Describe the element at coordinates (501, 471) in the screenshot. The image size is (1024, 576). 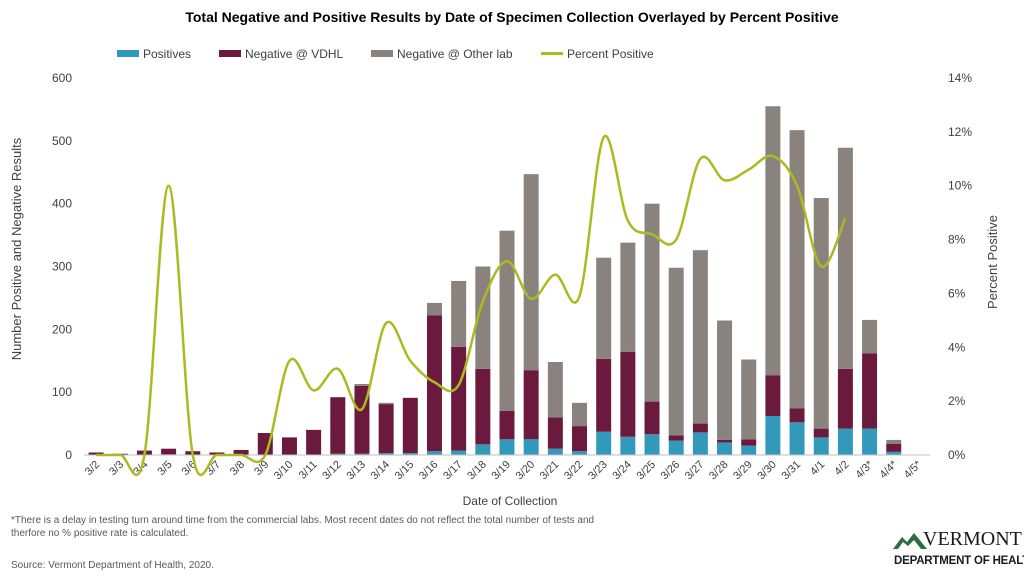
I see `x-tick-label: 3/19` at that location.